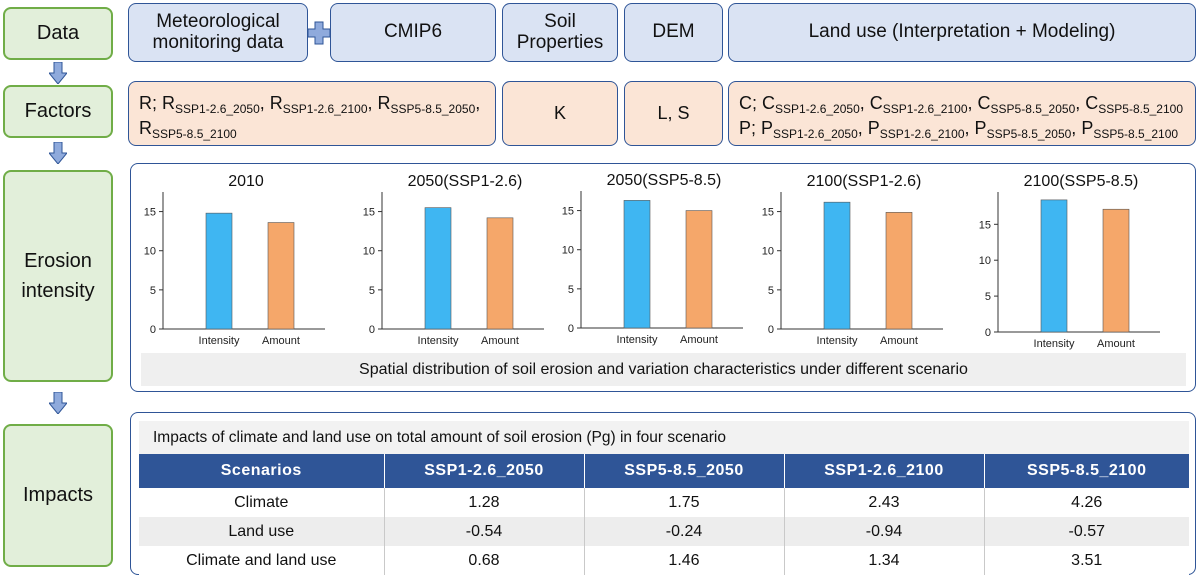  I want to click on cmip6-box: CMIP6, so click(413, 32).